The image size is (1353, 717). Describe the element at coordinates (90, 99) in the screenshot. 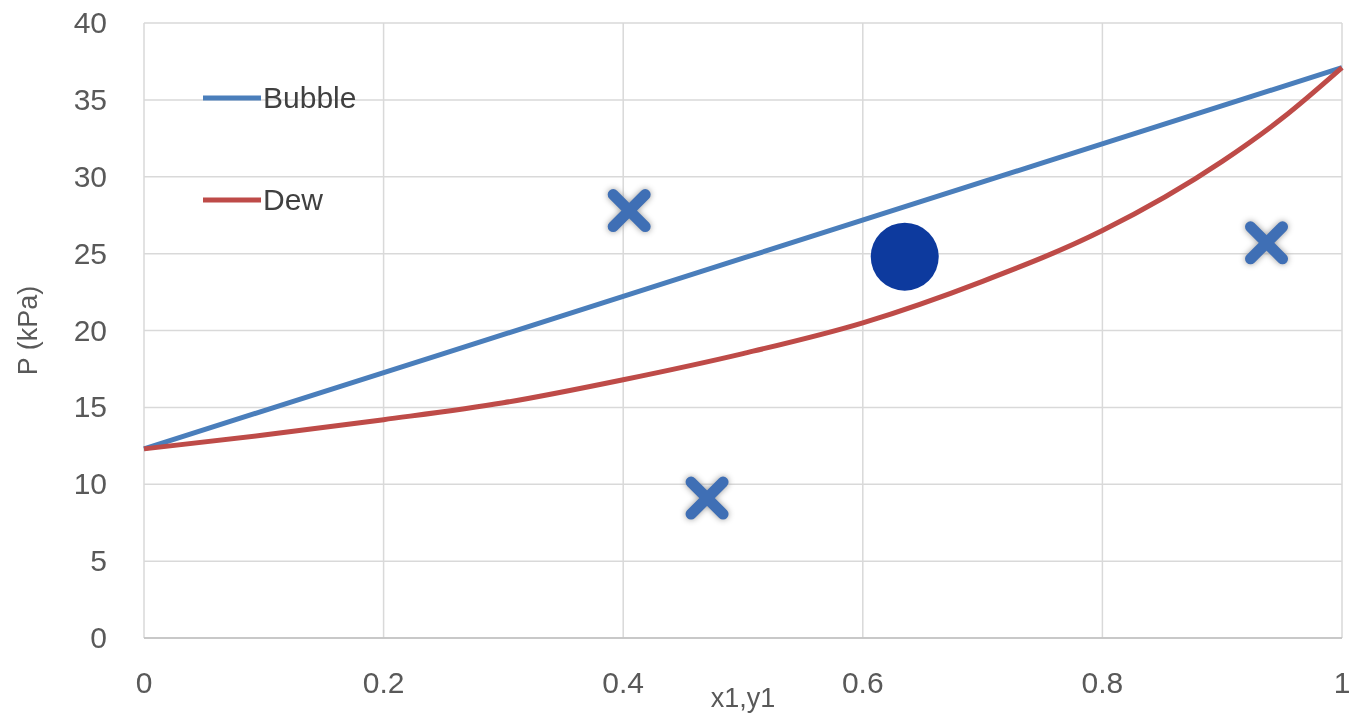

I see `y-tick-label: 35` at that location.